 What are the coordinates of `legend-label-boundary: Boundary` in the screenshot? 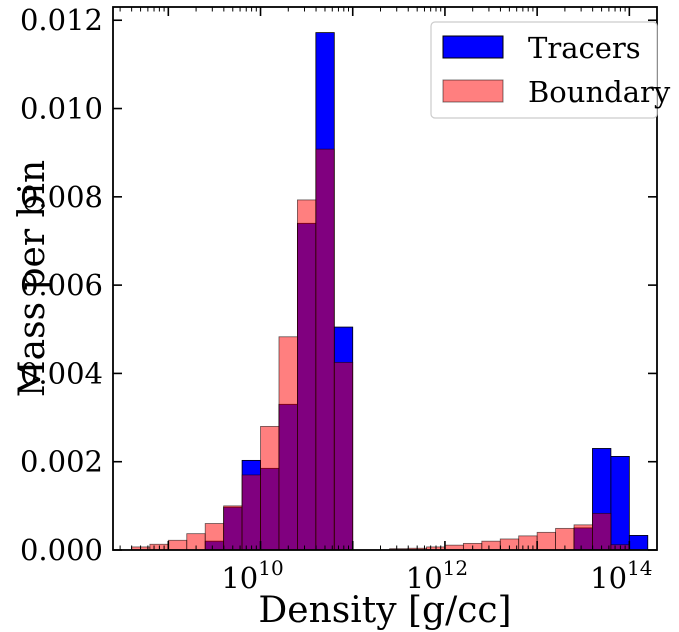 It's located at (599, 92).